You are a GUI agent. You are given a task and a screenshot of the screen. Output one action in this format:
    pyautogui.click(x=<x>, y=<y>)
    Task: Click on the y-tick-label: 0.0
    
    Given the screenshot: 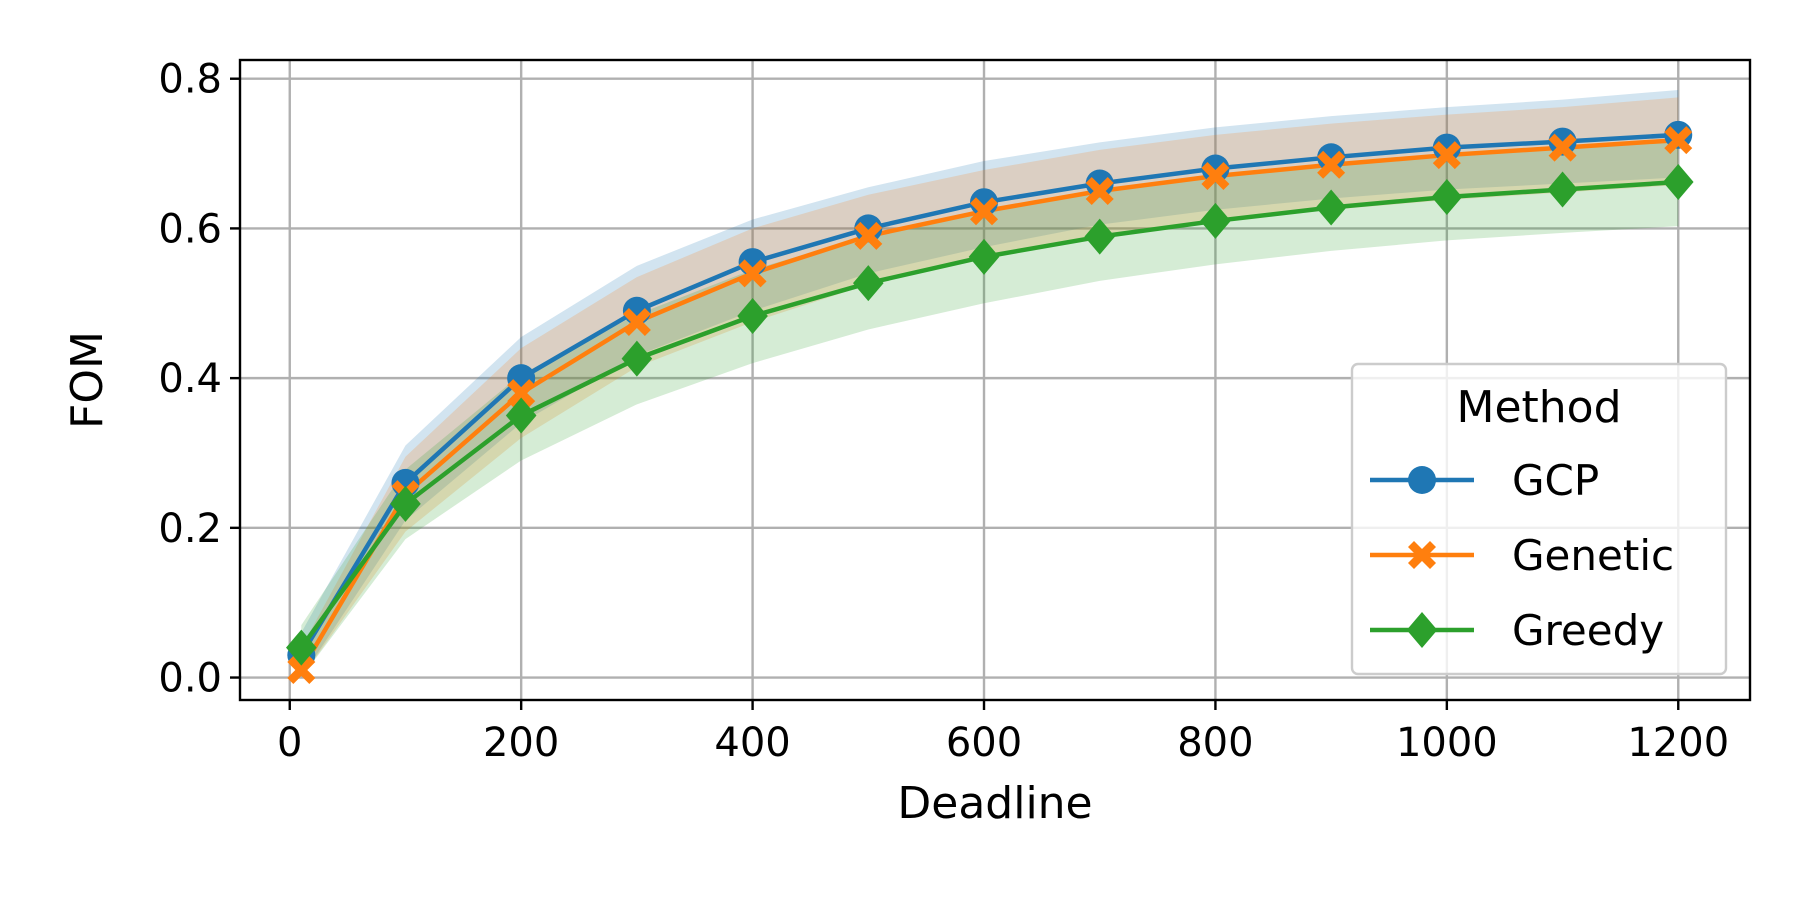 What is the action you would take?
    pyautogui.click(x=190, y=679)
    